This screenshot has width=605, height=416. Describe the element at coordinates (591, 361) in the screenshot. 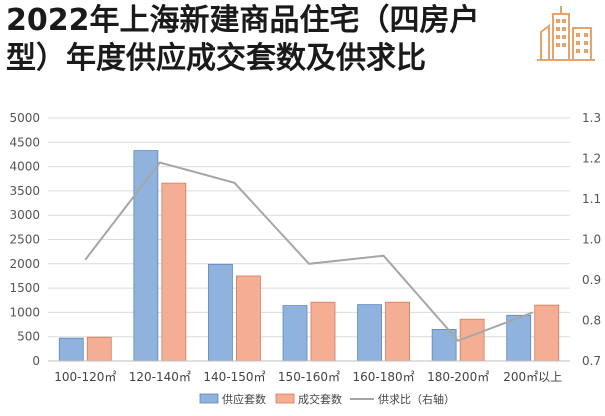

I see `y-right-tick-label: 0.7` at that location.